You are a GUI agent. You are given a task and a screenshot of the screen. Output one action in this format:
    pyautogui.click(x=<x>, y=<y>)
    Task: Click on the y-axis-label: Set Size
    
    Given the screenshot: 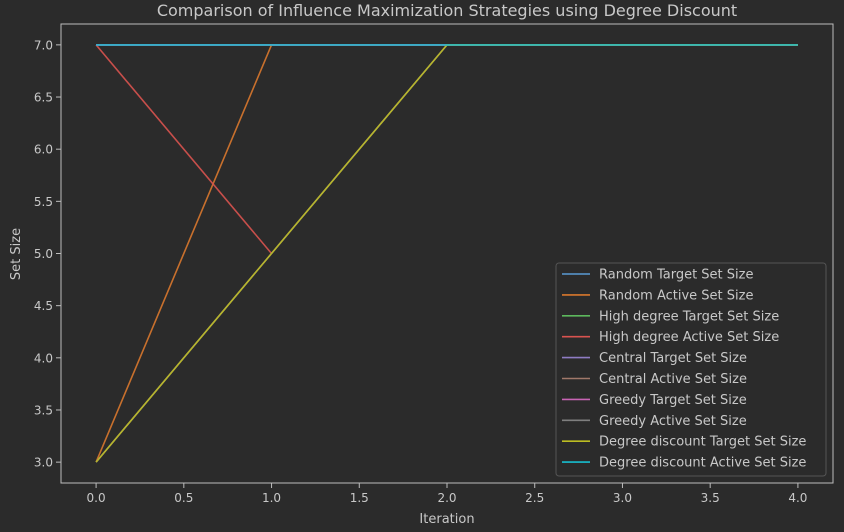 What is the action you would take?
    pyautogui.click(x=16, y=254)
    